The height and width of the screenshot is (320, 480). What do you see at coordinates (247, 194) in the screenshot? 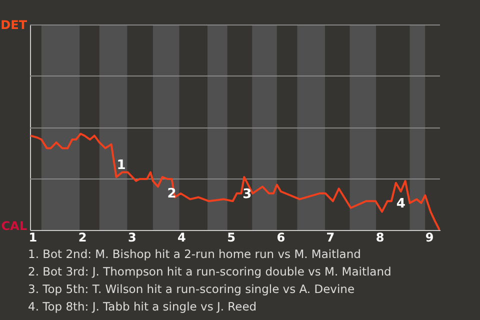
I see `annotation: 3` at bounding box center [247, 194].